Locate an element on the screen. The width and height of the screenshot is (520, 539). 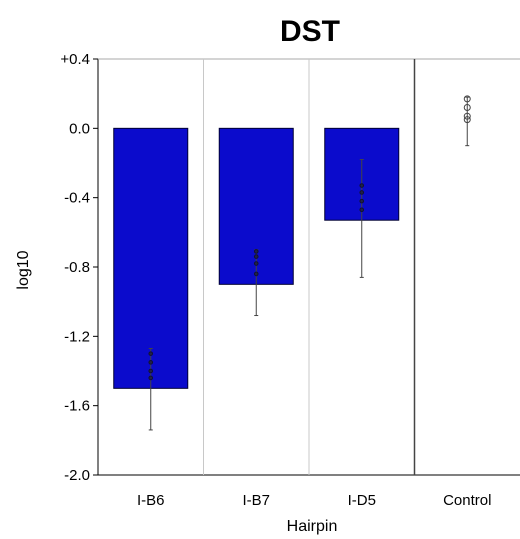
x-tick-label: I-B7 is located at coordinates (256, 500).